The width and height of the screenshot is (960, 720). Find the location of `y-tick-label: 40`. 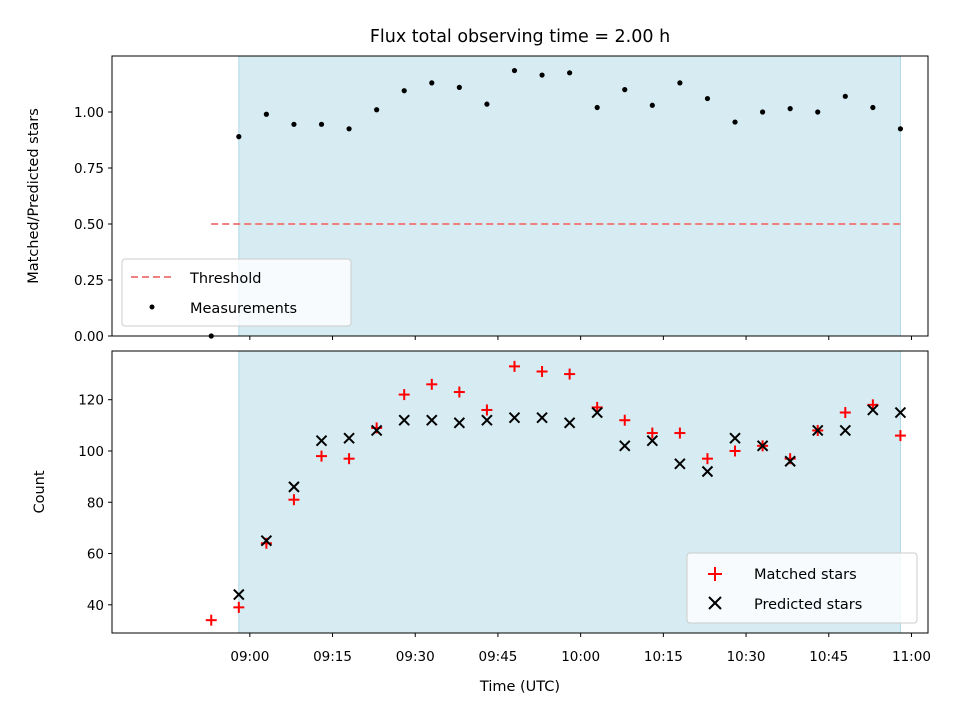

y-tick-label: 40 is located at coordinates (95, 606).